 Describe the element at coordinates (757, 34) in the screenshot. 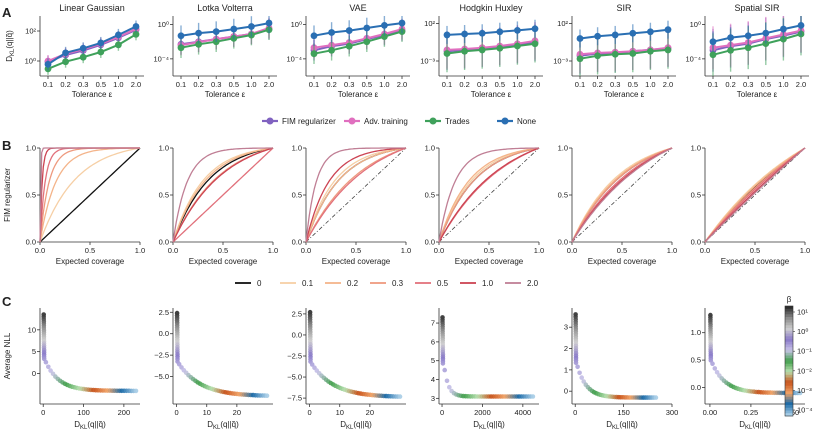

I see `series-none` at that location.